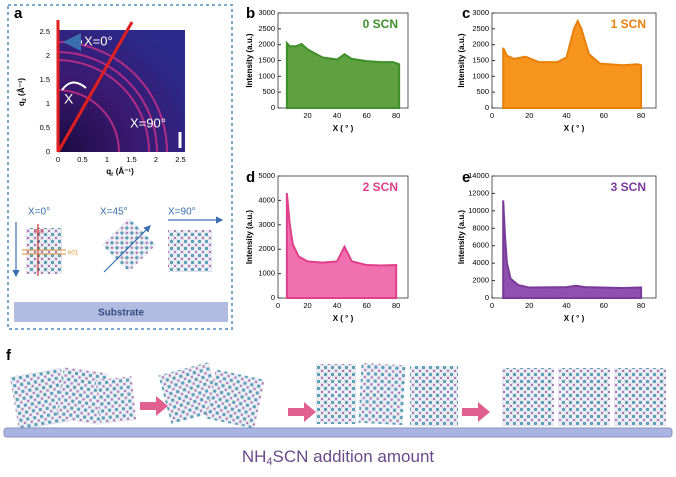  I want to click on chi90-label: X=90°, so click(148, 122).